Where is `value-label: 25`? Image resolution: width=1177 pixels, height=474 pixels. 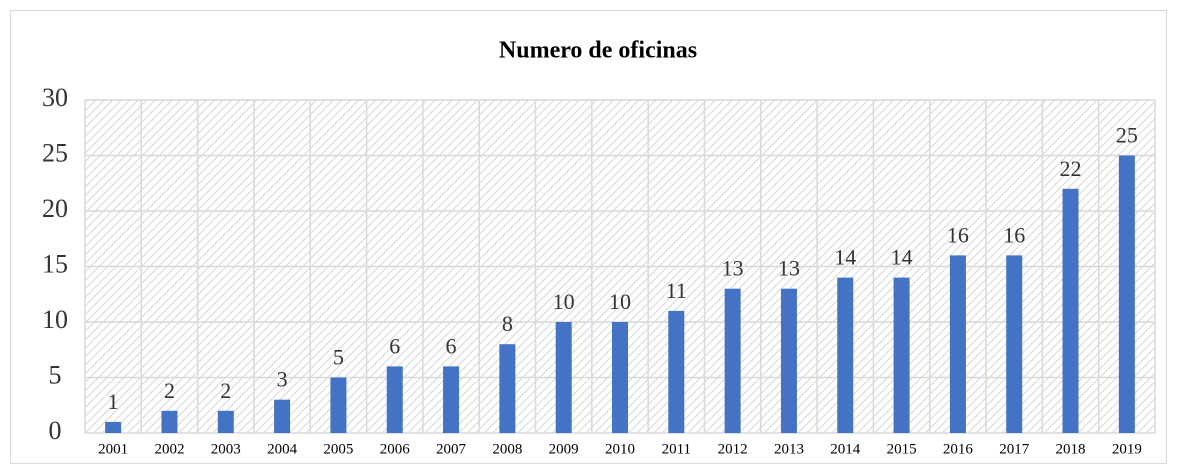 value-label: 25 is located at coordinates (1127, 135).